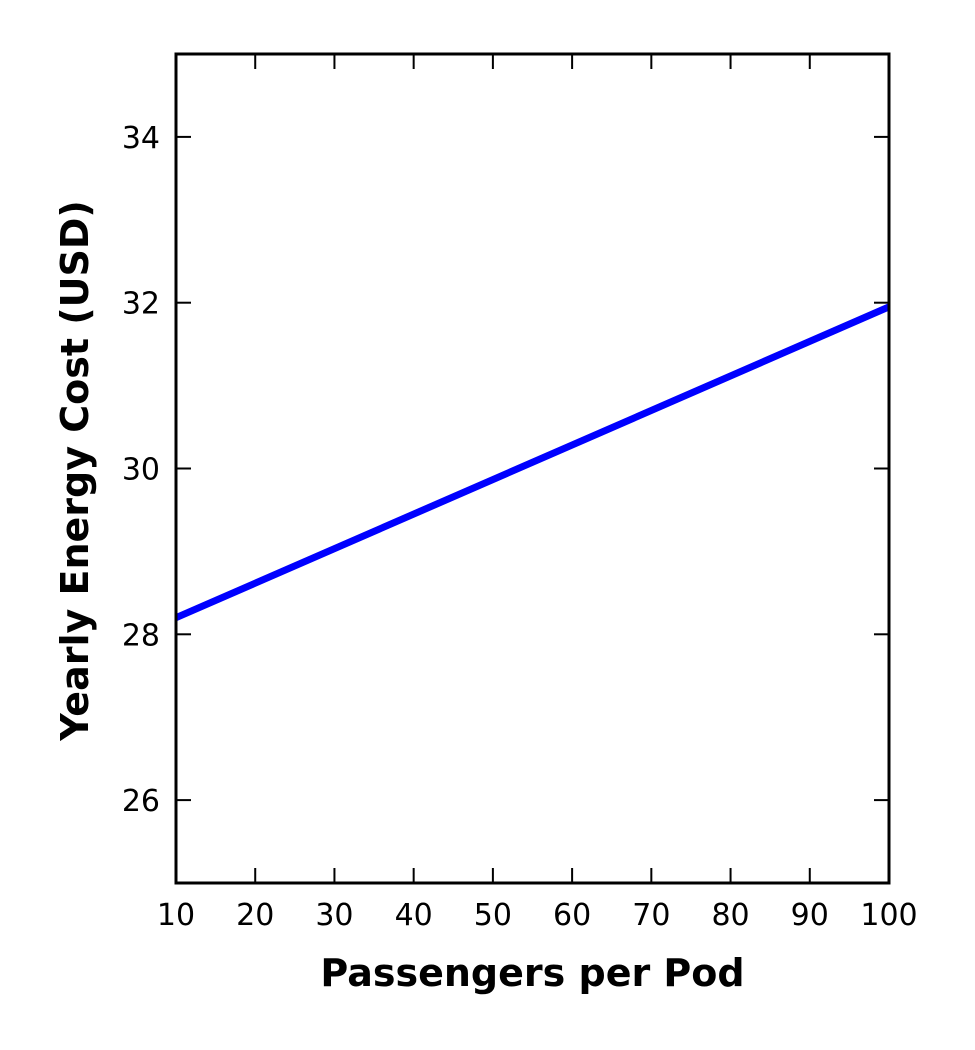 This screenshot has width=975, height=1050. Describe the element at coordinates (141, 801) in the screenshot. I see `y-tick-label: 26` at that location.